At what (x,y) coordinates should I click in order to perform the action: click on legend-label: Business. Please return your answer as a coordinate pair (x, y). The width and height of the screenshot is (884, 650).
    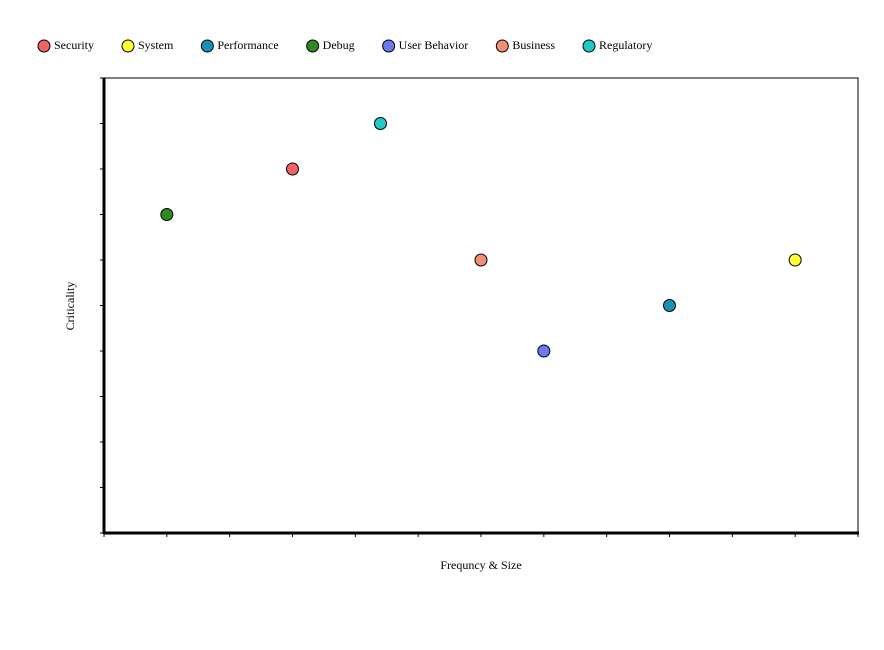
    Looking at the image, I should click on (533, 45).